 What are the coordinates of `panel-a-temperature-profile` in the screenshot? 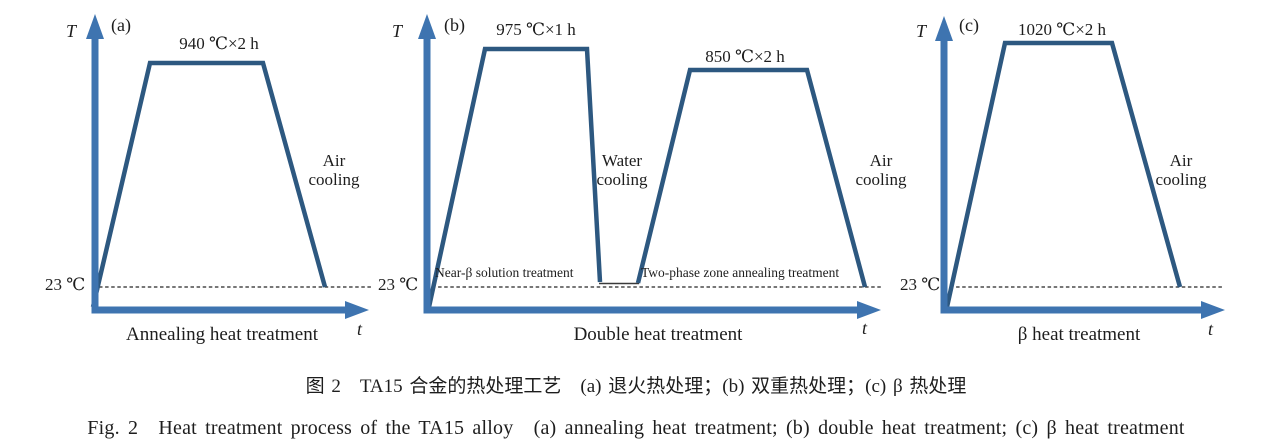 It's located at (209, 184).